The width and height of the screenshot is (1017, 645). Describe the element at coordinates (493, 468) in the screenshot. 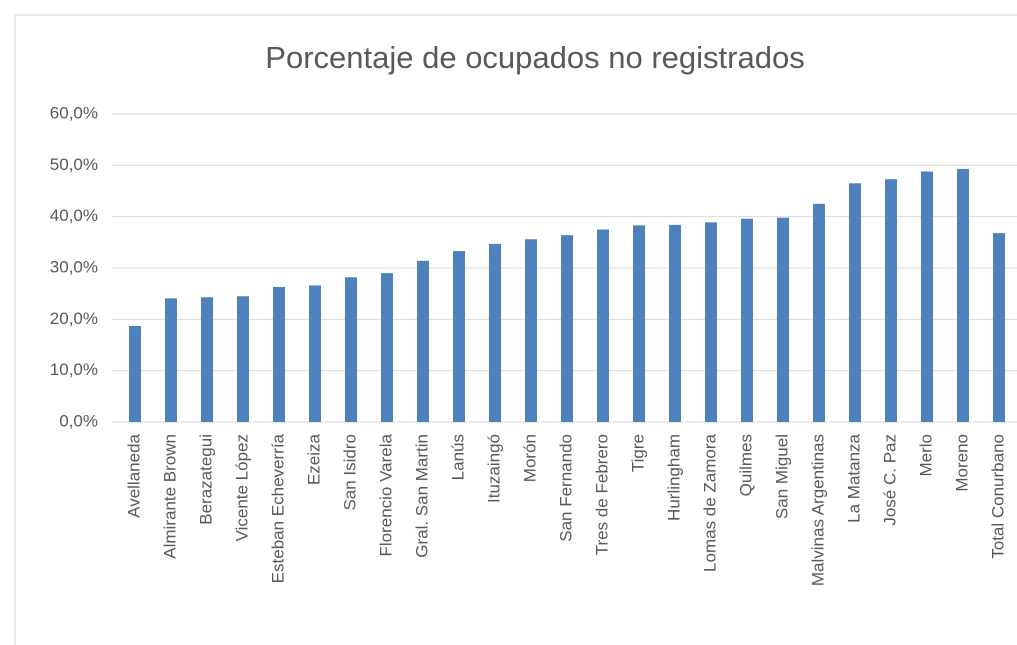

I see `x-tick-label: Ituzaingó` at that location.